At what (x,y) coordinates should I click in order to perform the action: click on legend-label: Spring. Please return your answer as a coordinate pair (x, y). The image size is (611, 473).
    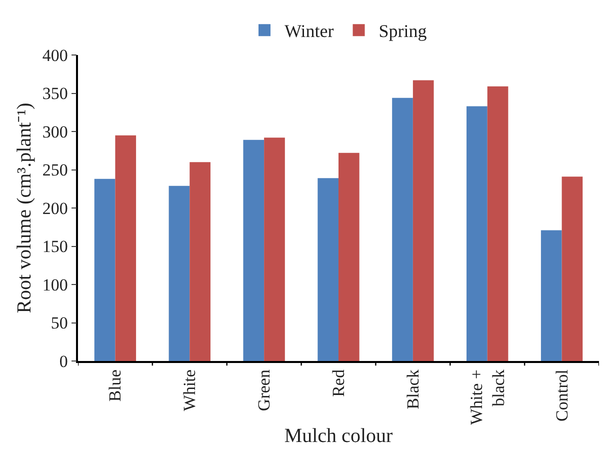
    Looking at the image, I should click on (402, 31).